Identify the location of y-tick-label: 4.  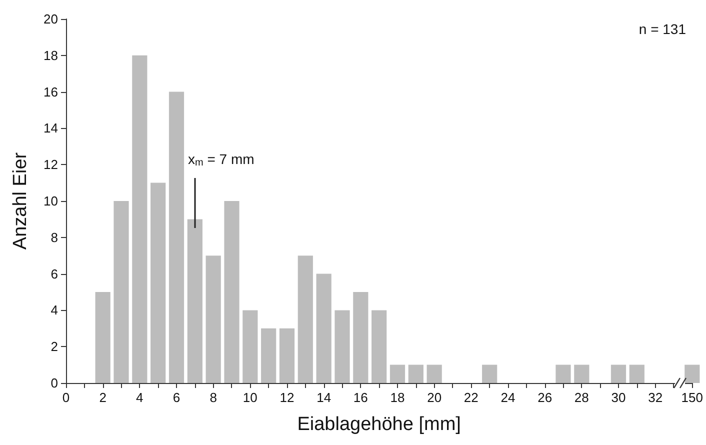
(54, 310).